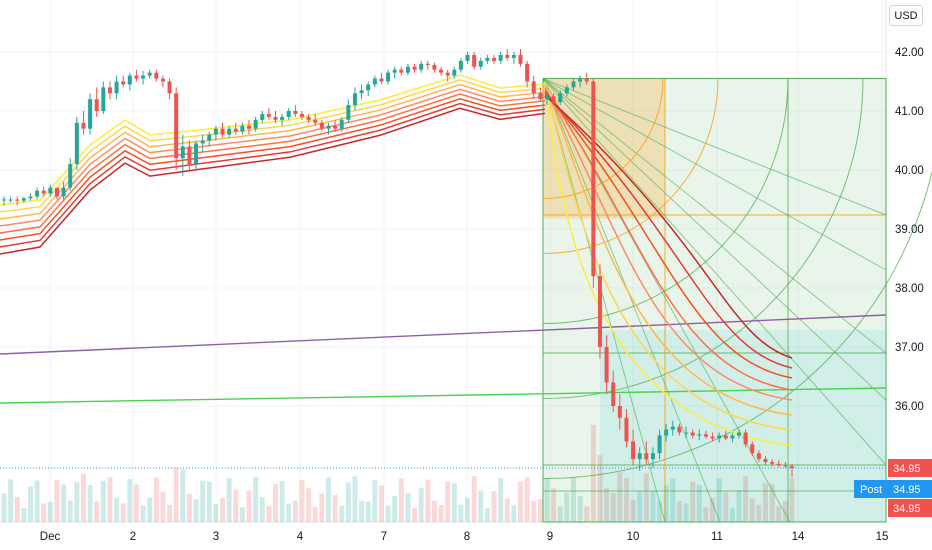  Describe the element at coordinates (603, 139) in the screenshot. I see `fib-arc` at that location.